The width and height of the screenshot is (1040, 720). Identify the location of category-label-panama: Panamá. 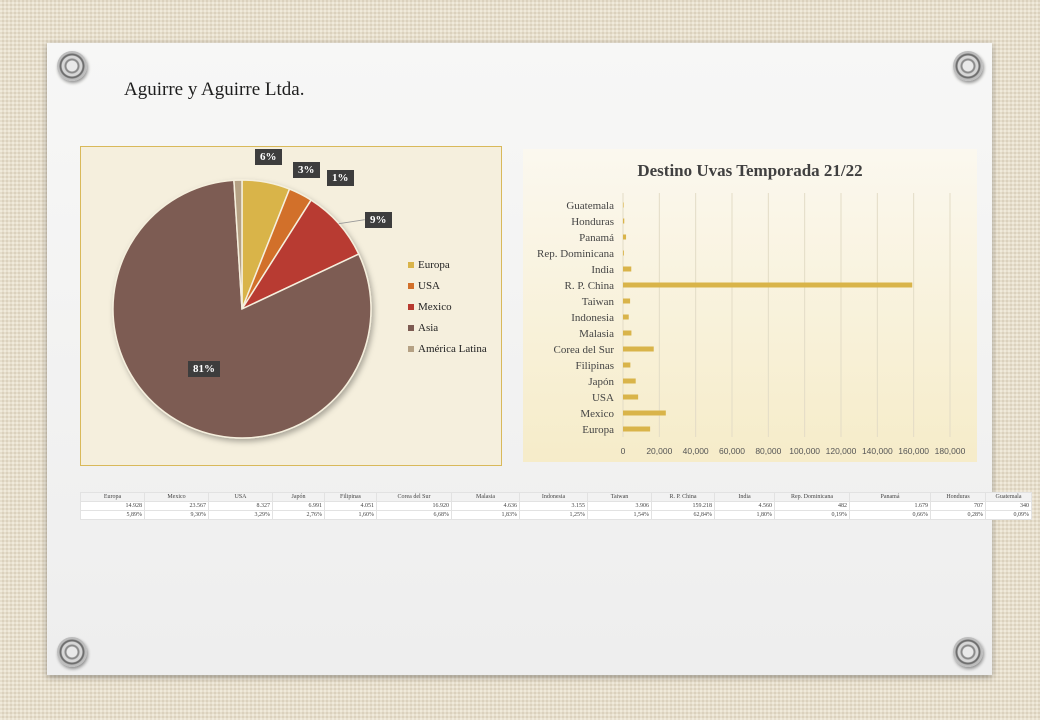
(596, 238).